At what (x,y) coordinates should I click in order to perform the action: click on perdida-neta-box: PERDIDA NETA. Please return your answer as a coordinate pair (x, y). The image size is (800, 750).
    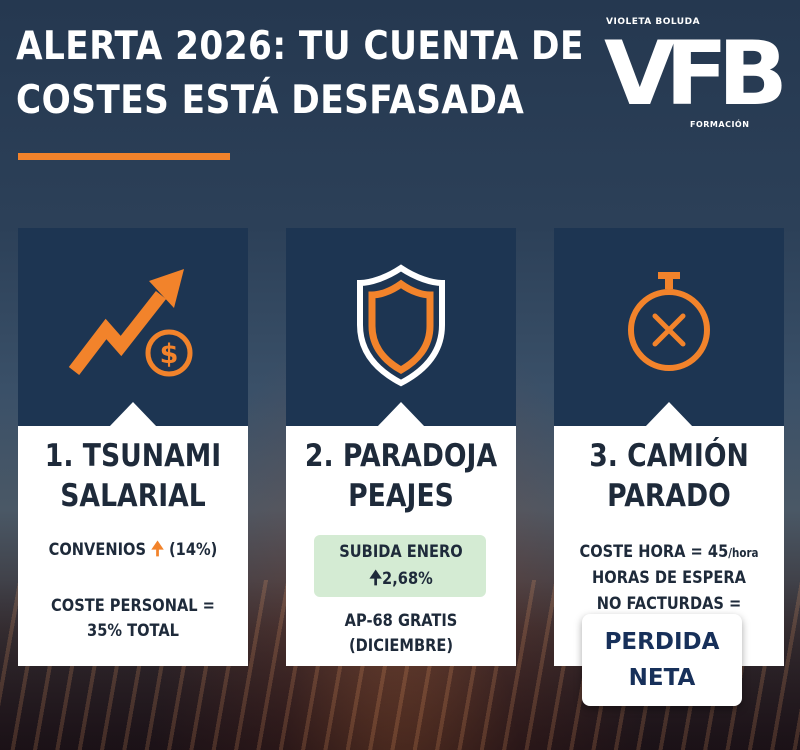
    Looking at the image, I should click on (662, 660).